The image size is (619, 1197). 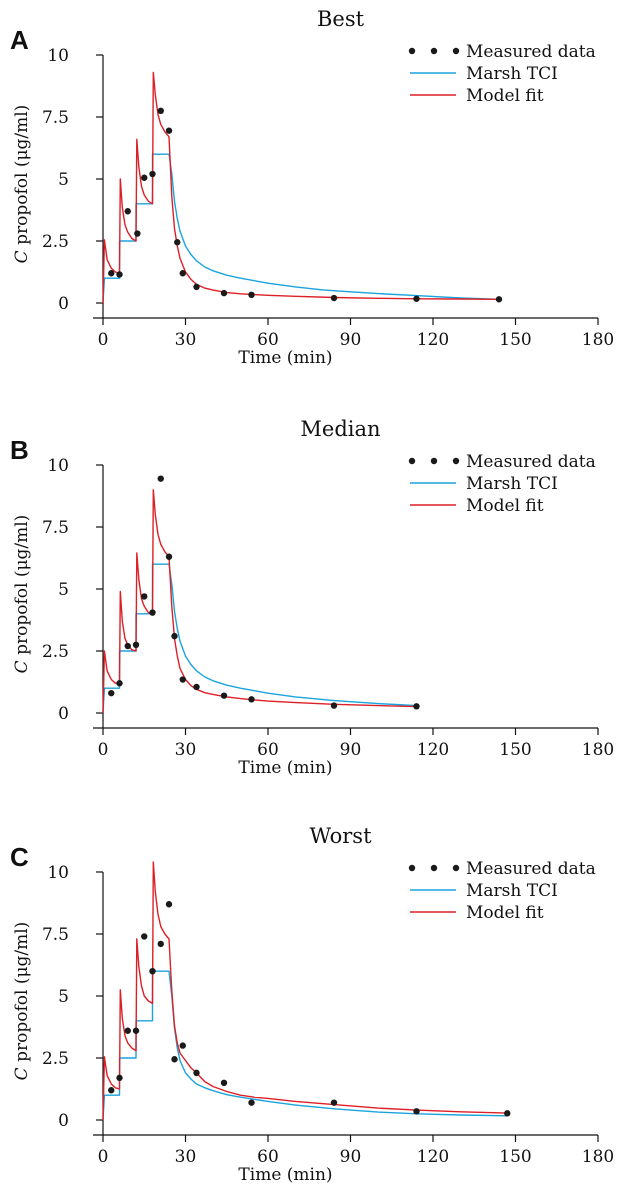 What do you see at coordinates (340, 836) in the screenshot?
I see `chart-title: Worst` at bounding box center [340, 836].